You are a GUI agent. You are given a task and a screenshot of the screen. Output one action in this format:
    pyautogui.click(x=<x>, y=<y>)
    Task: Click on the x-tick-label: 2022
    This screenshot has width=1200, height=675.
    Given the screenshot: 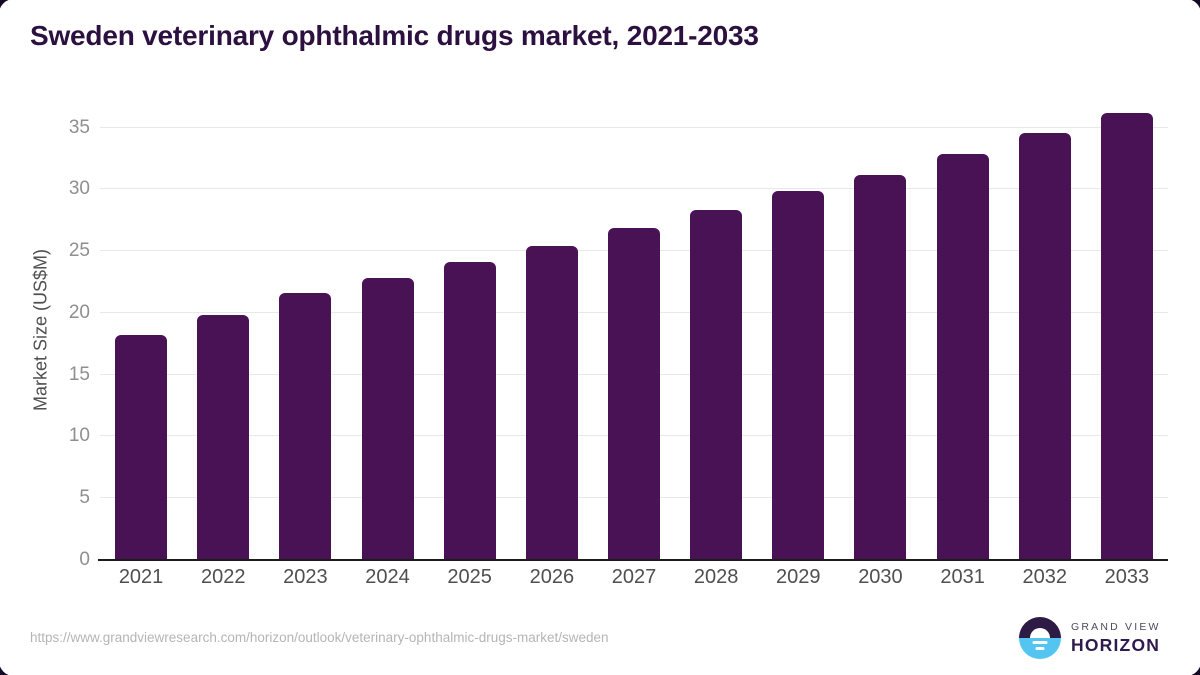 What is the action you would take?
    pyautogui.click(x=223, y=577)
    